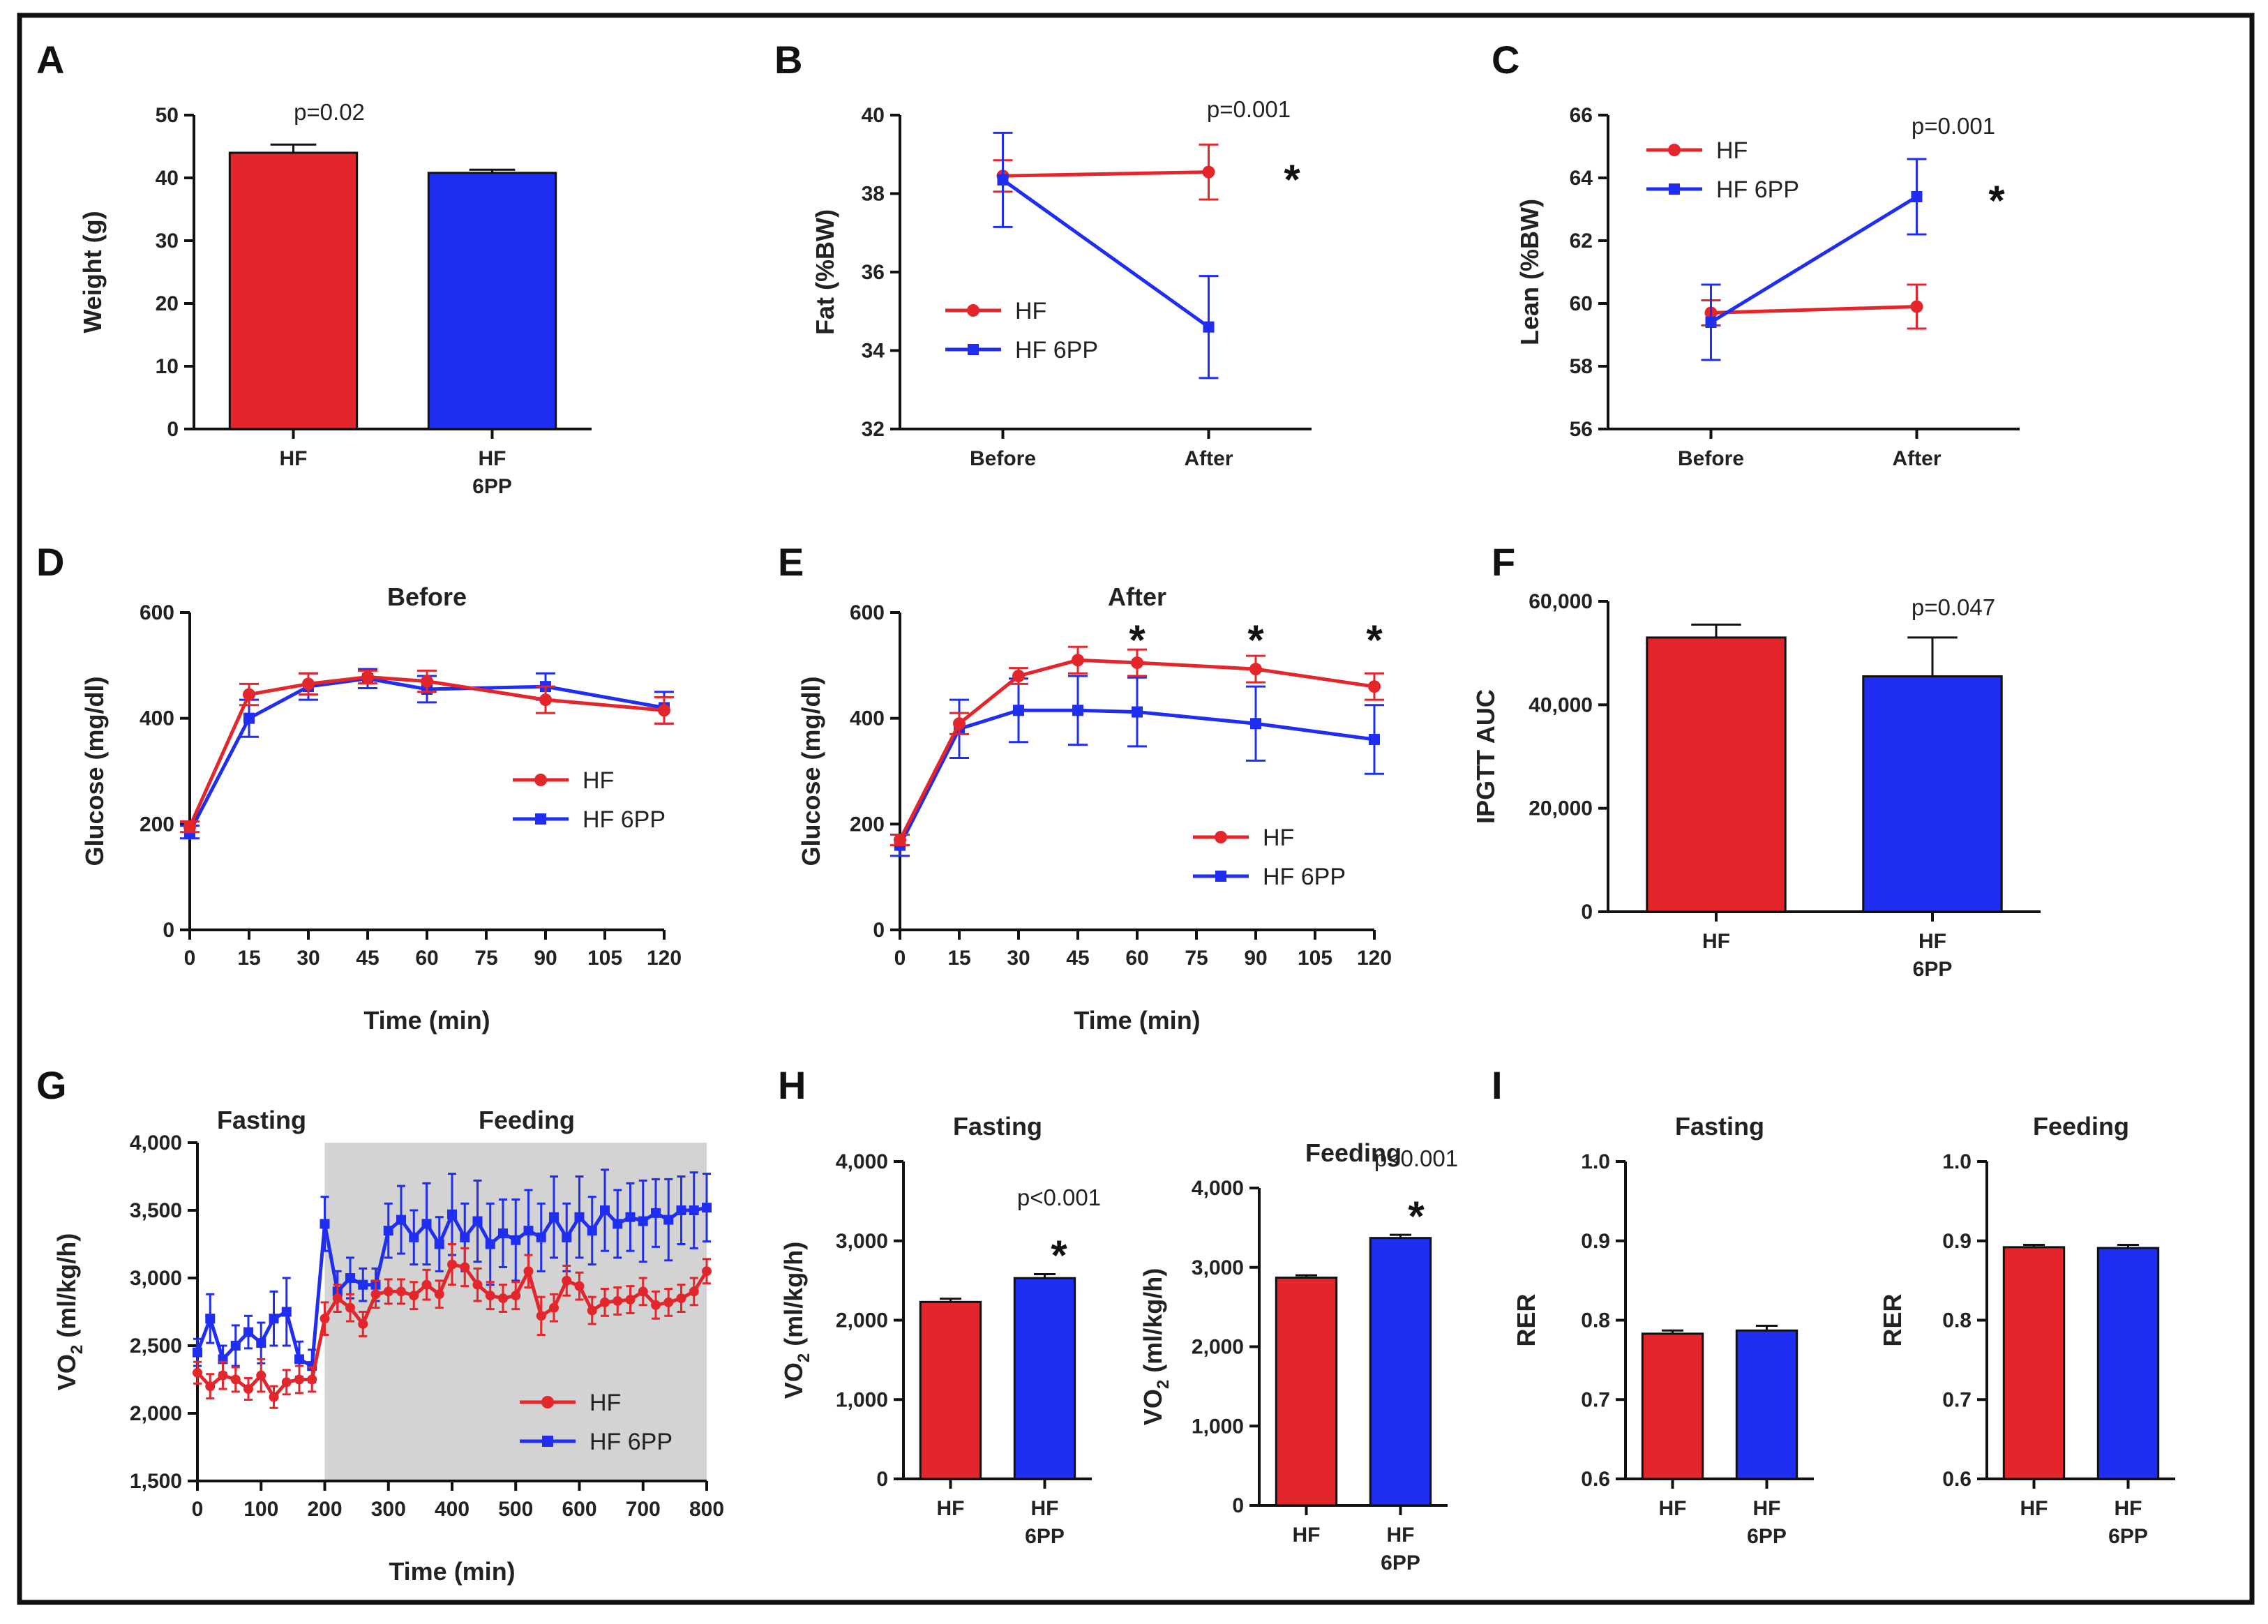 The image size is (2268, 1624). Describe the element at coordinates (492, 301) in the screenshot. I see `chart-a-bar-hf6pp` at that location.